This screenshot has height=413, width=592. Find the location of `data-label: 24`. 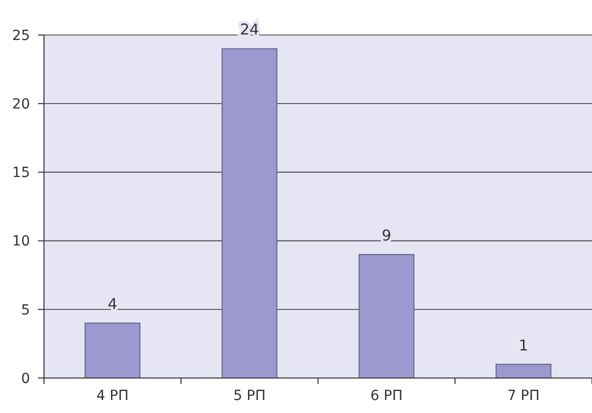

data-label: 24 is located at coordinates (250, 29).